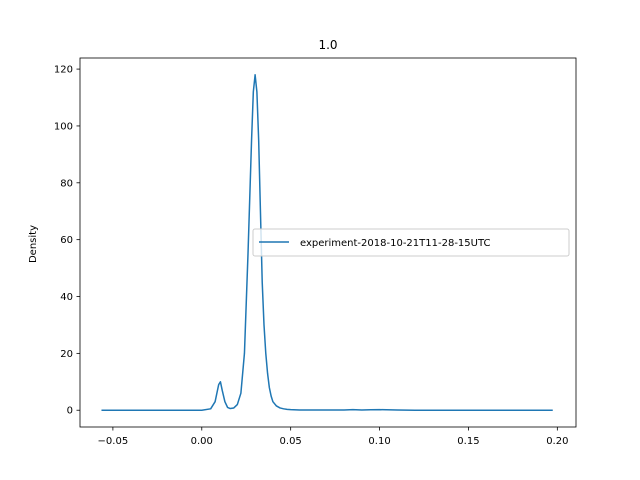  I want to click on y-tick-label: 80, so click(66, 183).